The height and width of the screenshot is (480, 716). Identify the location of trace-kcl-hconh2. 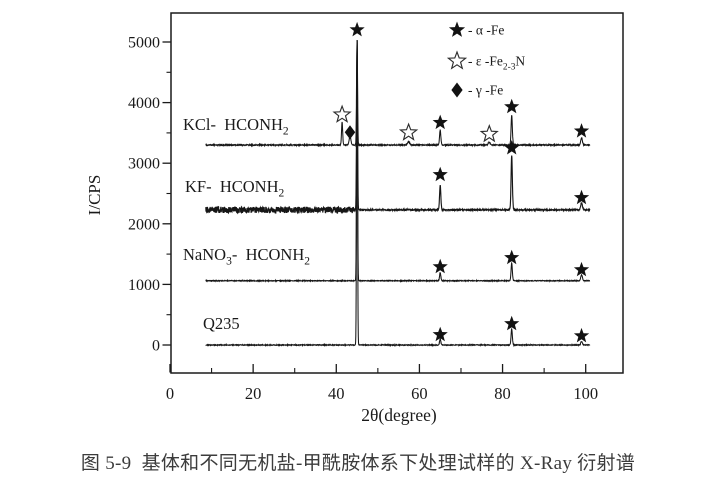
(398, 94).